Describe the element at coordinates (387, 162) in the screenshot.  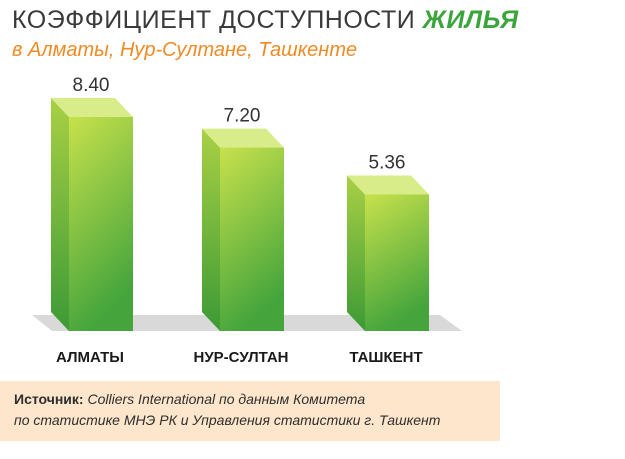
I see `bar-value-label: 5.36` at that location.